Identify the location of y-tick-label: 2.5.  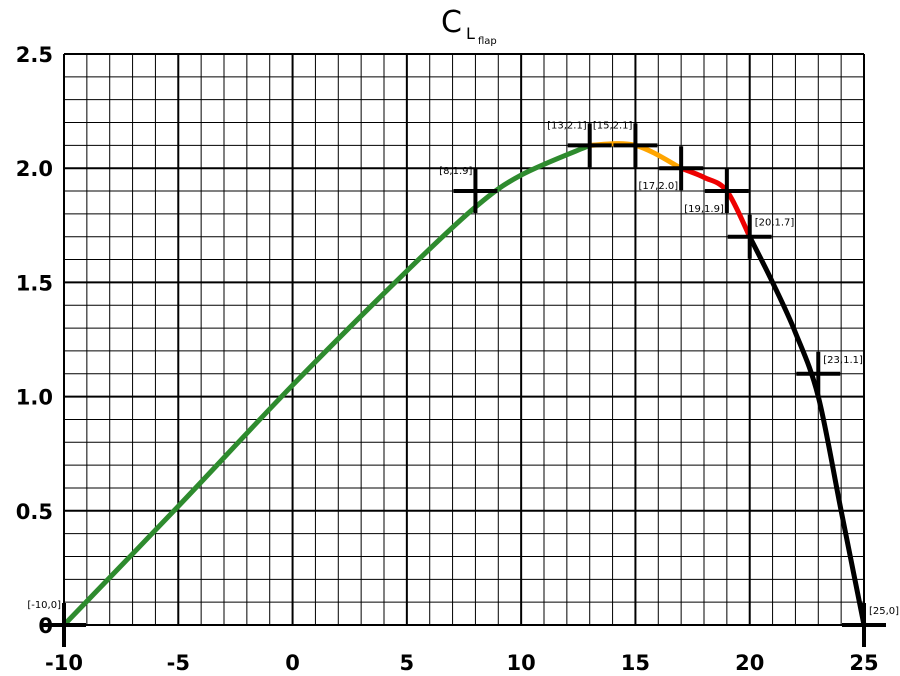
(34, 55).